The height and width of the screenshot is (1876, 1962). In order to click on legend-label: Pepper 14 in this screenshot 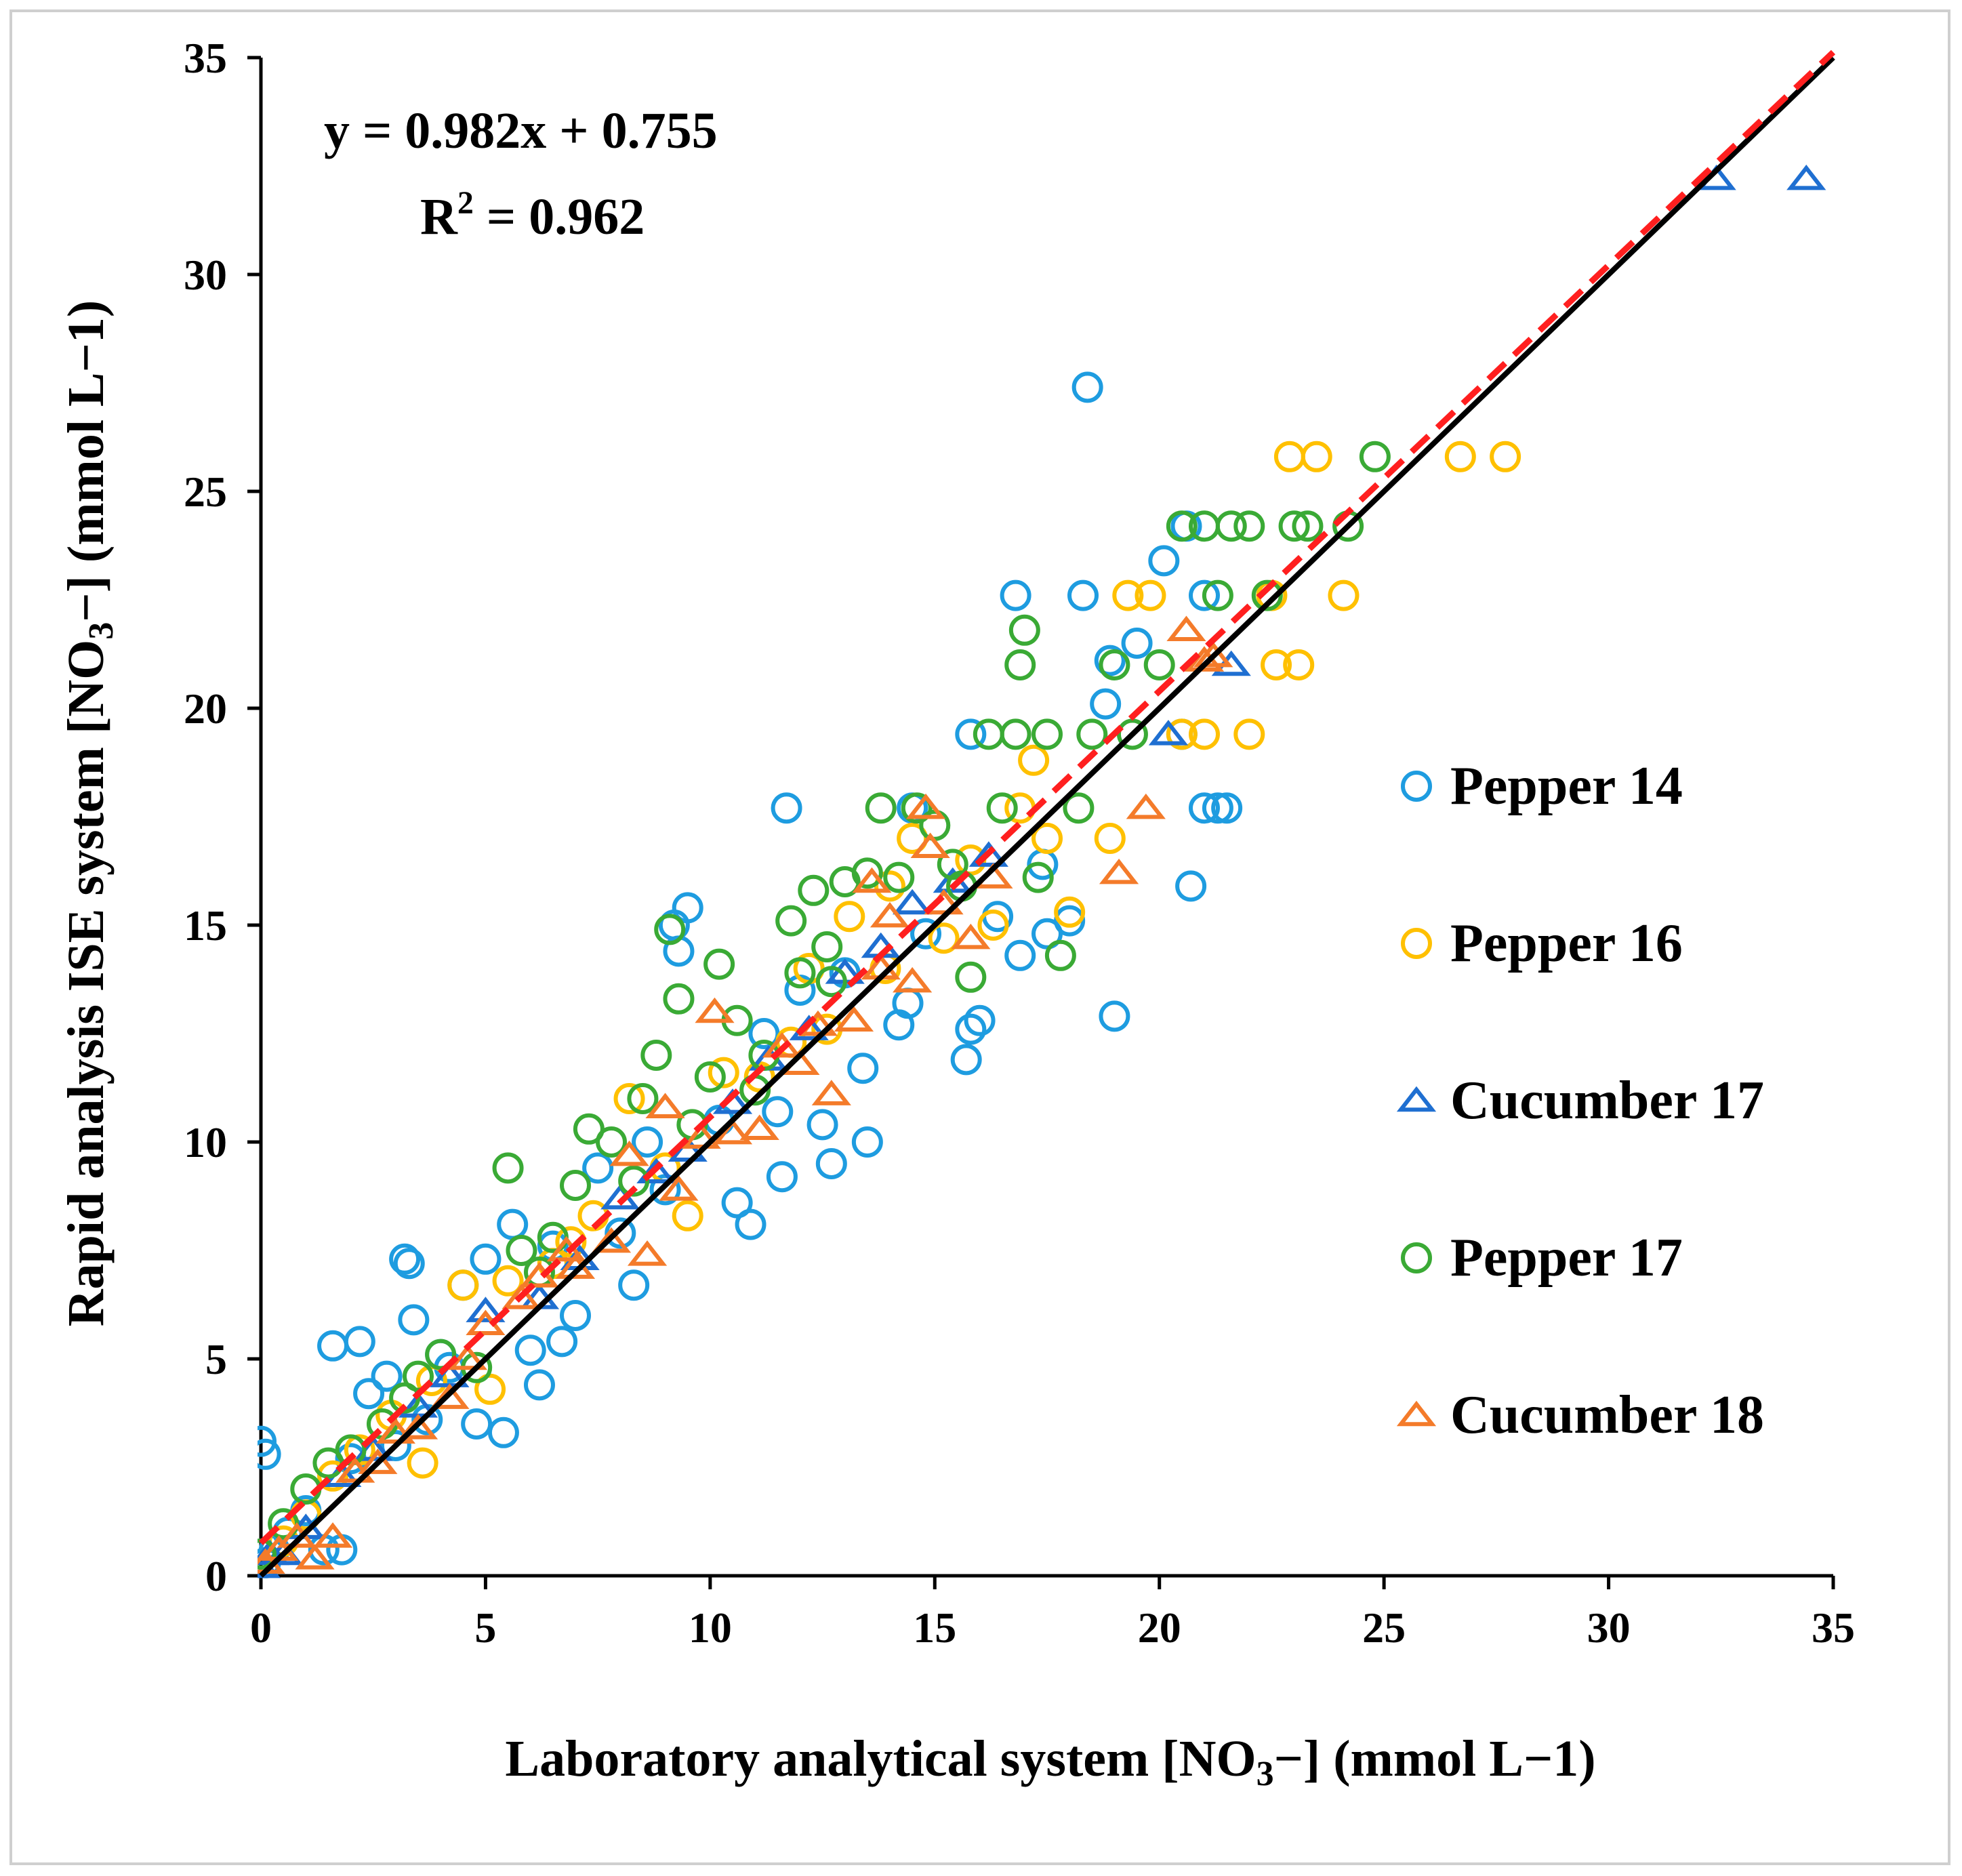, I will do `click(1567, 786)`.